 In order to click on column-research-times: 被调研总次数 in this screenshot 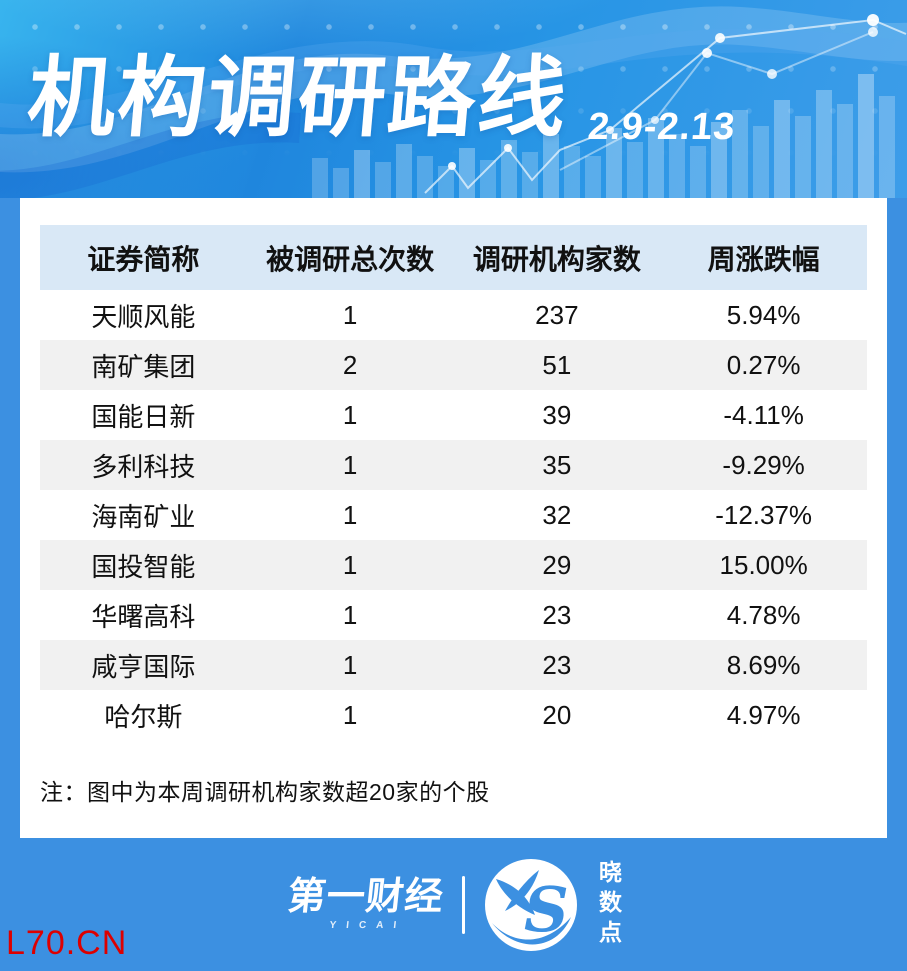, I will do `click(350, 257)`.